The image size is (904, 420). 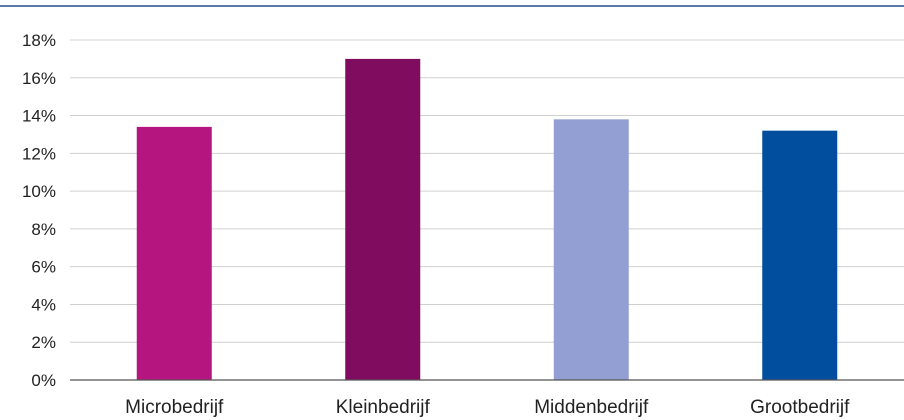 What do you see at coordinates (383, 219) in the screenshot?
I see `bar-kleinbedrijf` at bounding box center [383, 219].